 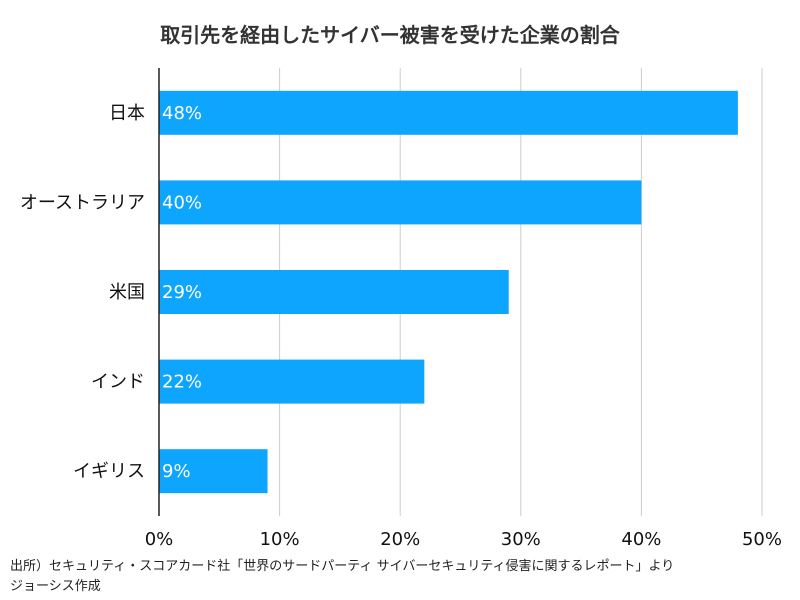 What do you see at coordinates (127, 292) in the screenshot?
I see `category-label: 米国` at bounding box center [127, 292].